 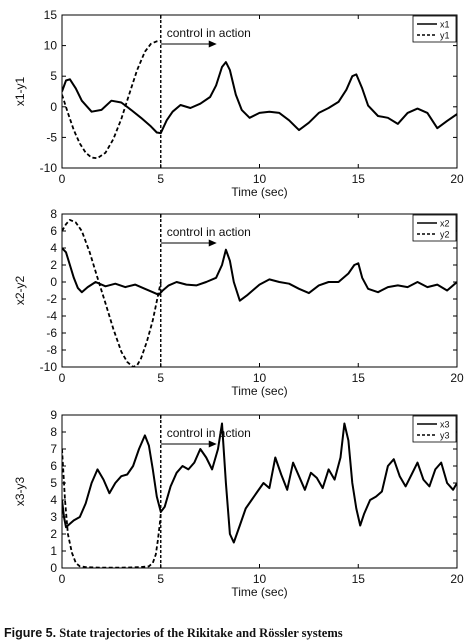 I want to click on y-tick-label: 7, so click(x=53, y=449).